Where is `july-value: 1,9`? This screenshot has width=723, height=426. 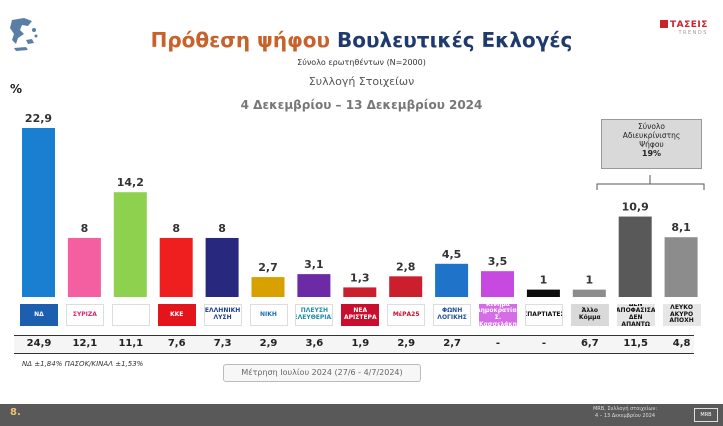 july-value: 1,9 is located at coordinates (360, 343).